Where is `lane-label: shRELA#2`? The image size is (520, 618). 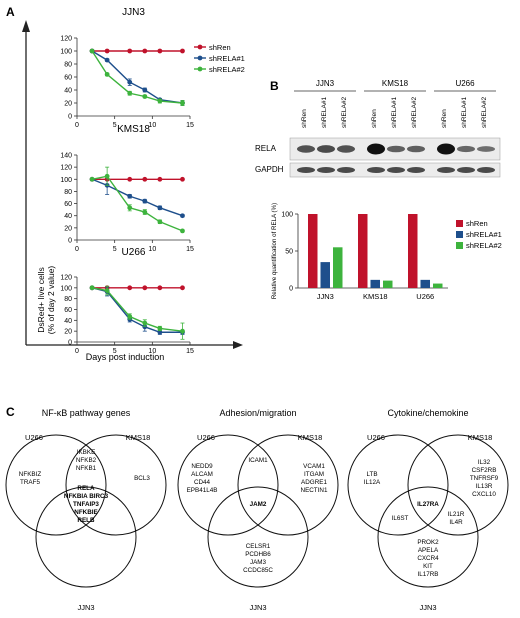 lane-label: shRELA#2 is located at coordinates (344, 112).